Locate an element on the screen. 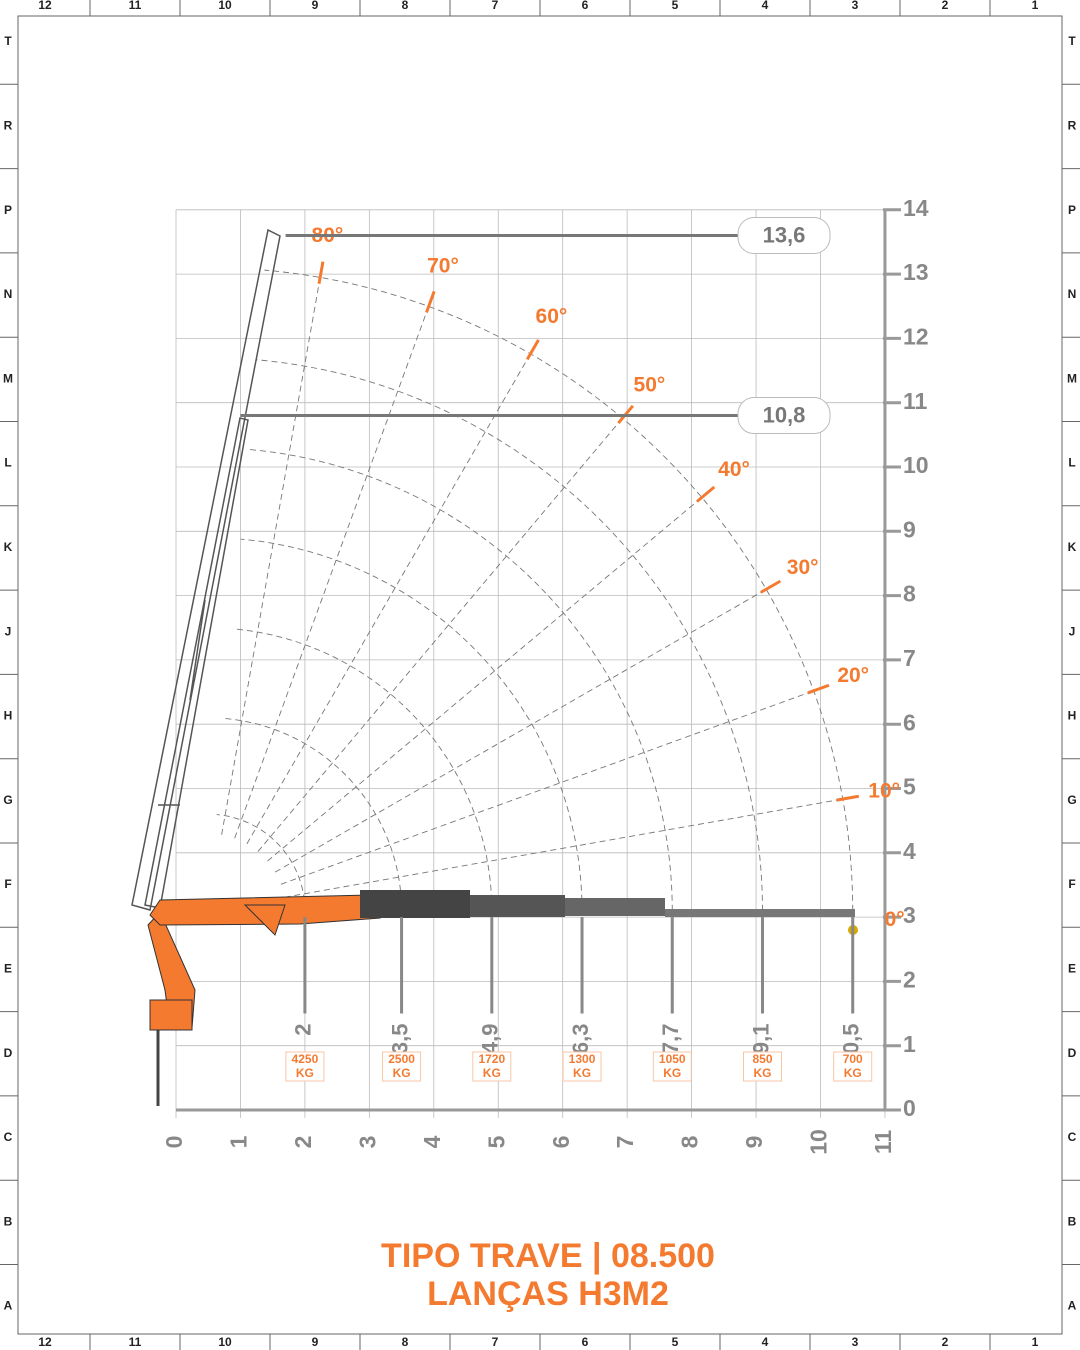 The image size is (1080, 1350). y-tick-label: 2 is located at coordinates (909, 979).